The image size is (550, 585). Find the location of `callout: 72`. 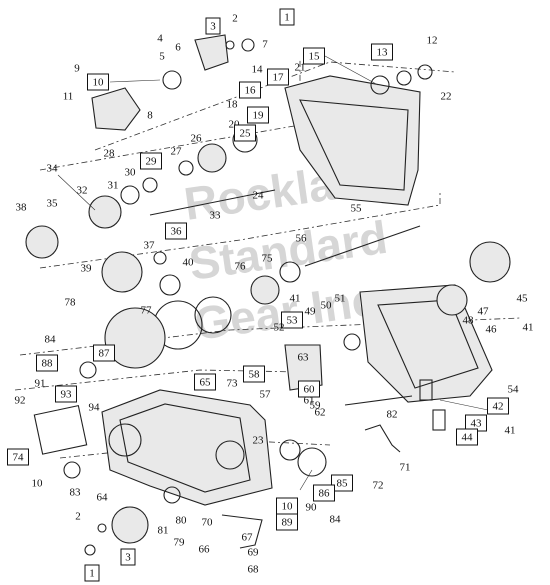

callout: 72 is located at coordinates (378, 486).